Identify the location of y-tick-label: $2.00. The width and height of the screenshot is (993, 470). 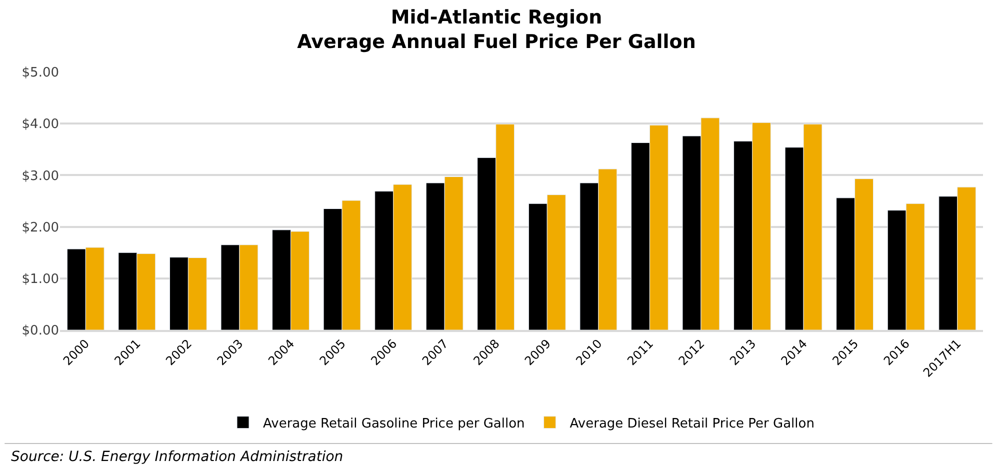
(40, 228).